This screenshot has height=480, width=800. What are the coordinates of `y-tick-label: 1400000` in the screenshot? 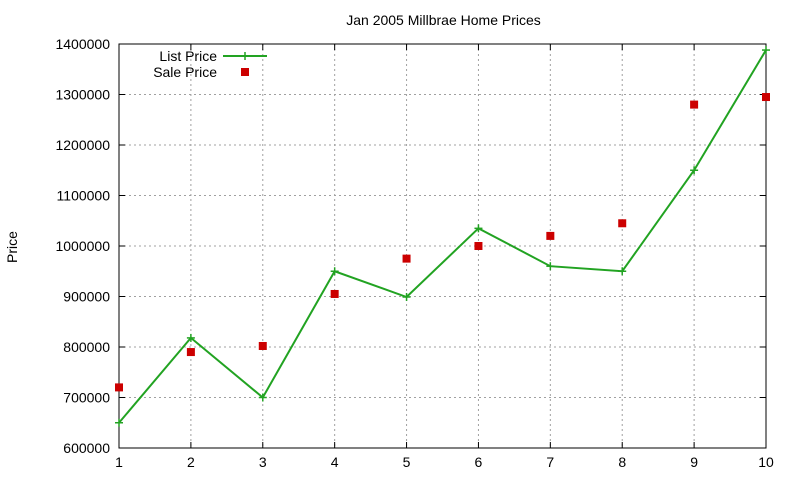 It's located at (82, 44).